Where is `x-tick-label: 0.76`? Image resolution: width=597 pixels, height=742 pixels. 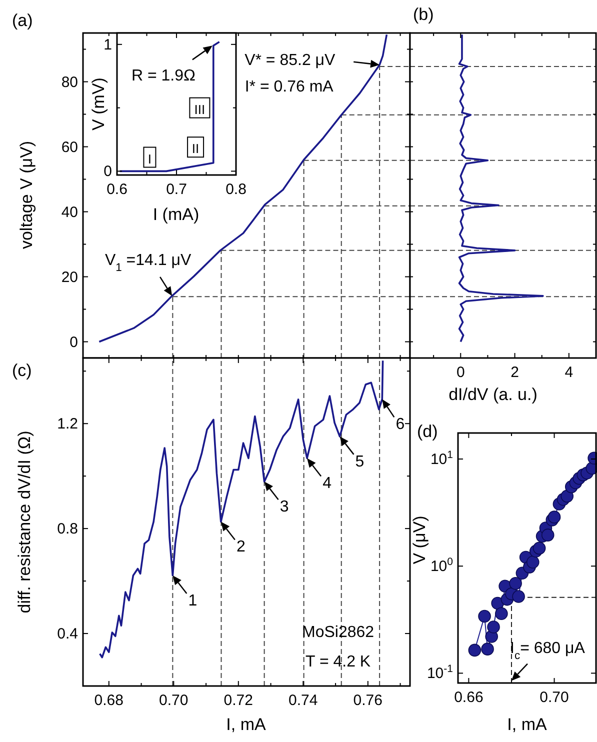
x-tick-label: 0.76 is located at coordinates (368, 700).